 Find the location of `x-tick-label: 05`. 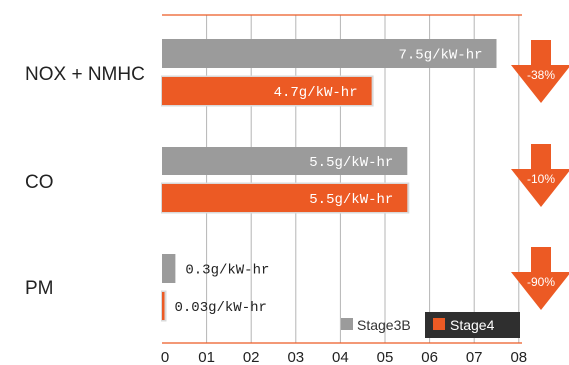

x-tick-label: 05 is located at coordinates (385, 357).